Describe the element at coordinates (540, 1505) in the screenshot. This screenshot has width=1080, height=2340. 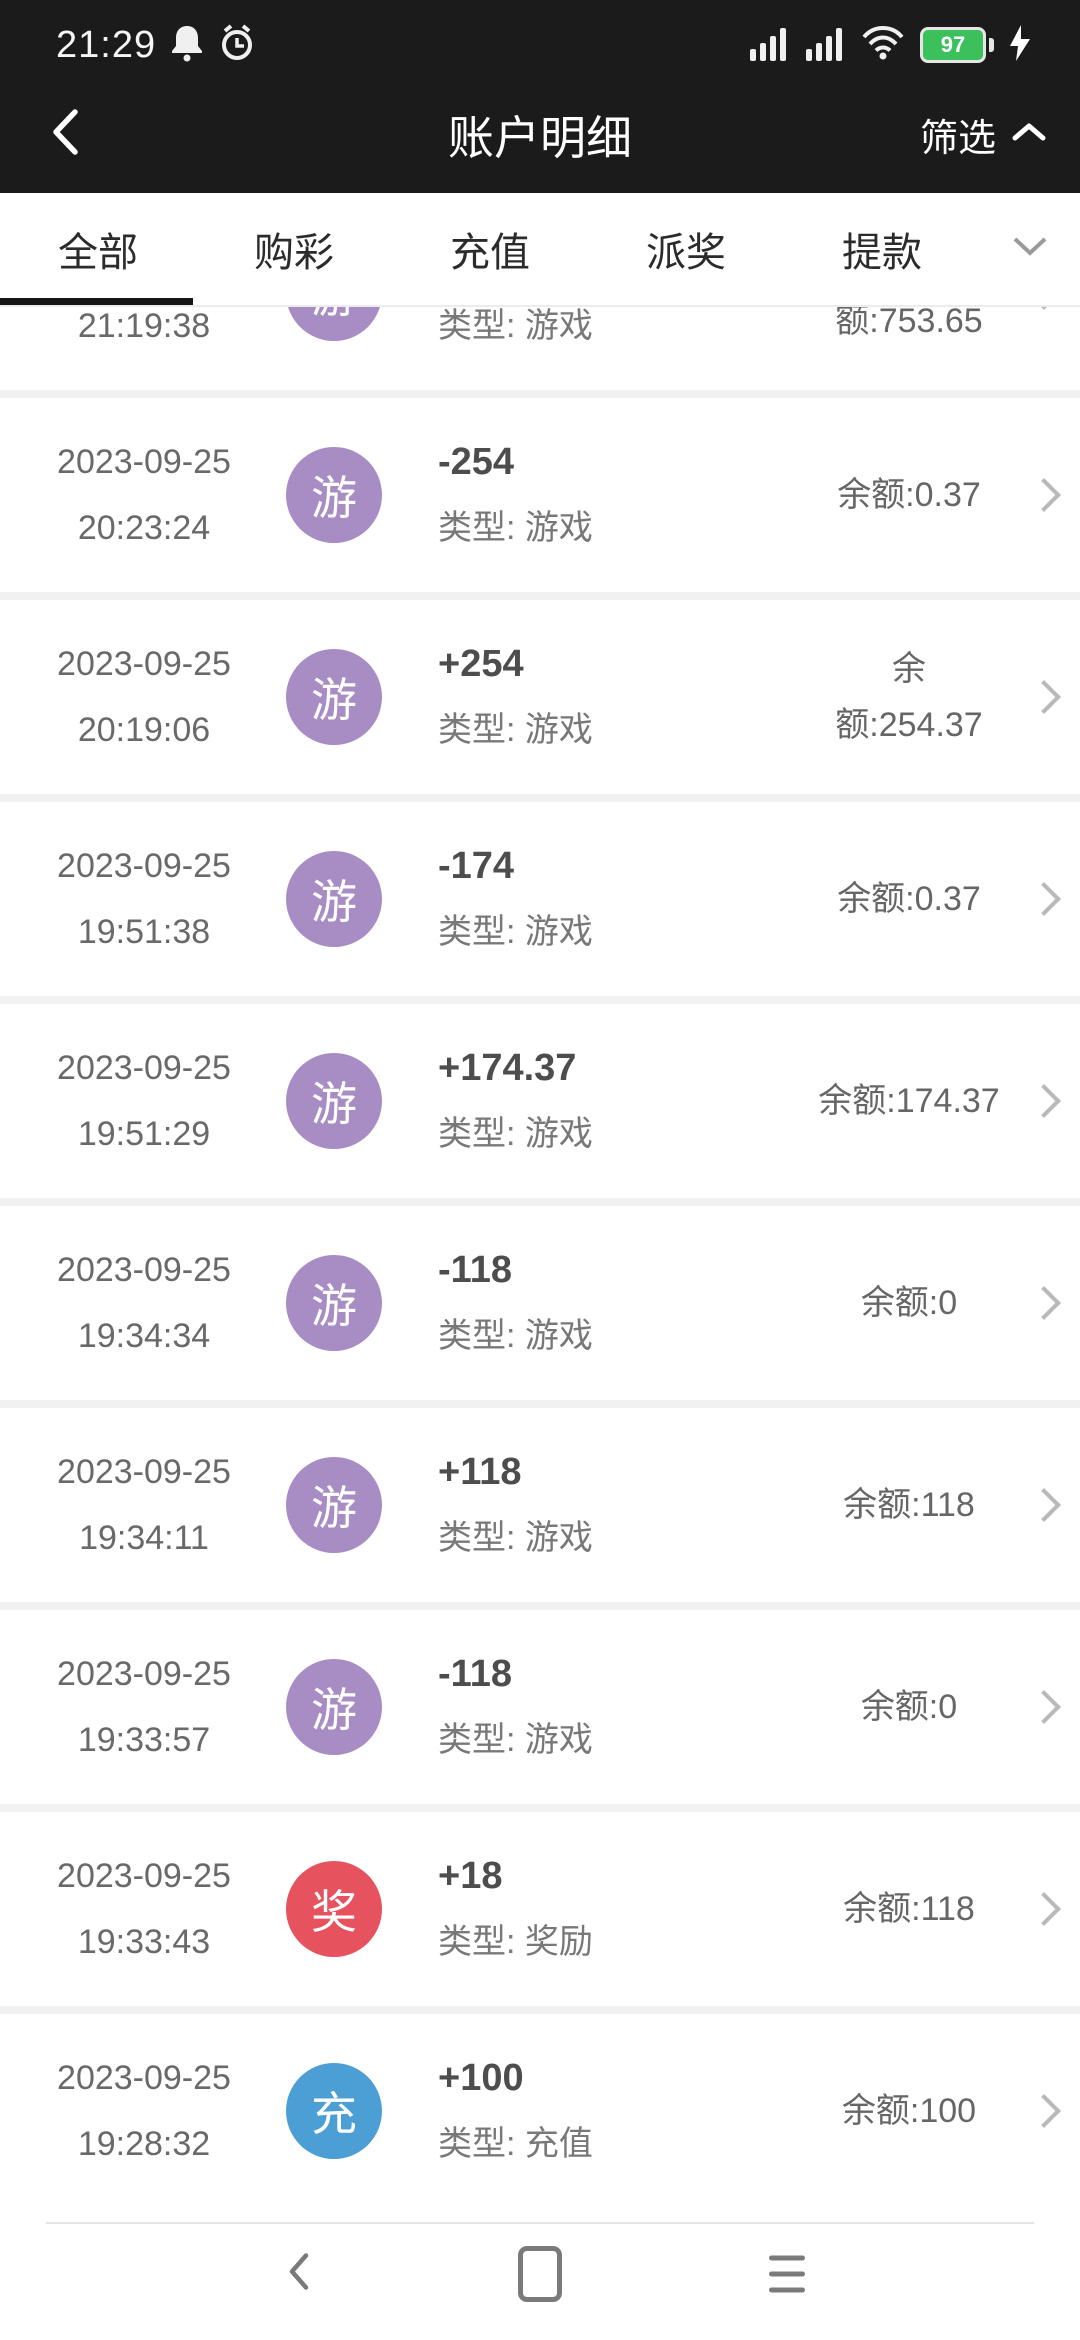
I see `transaction-row: 2023-09-25 19:34:11 游 +118 类型: 游戏 余额:118` at that location.